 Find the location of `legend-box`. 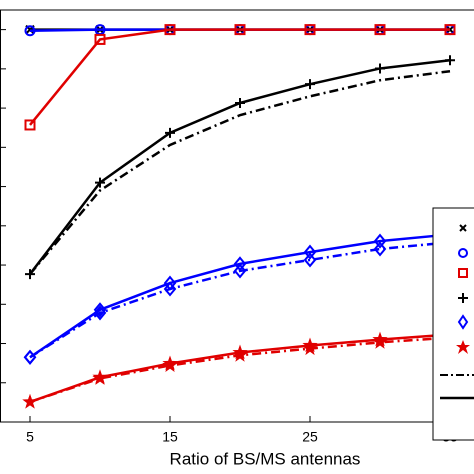

legend-box is located at coordinates (453, 324).